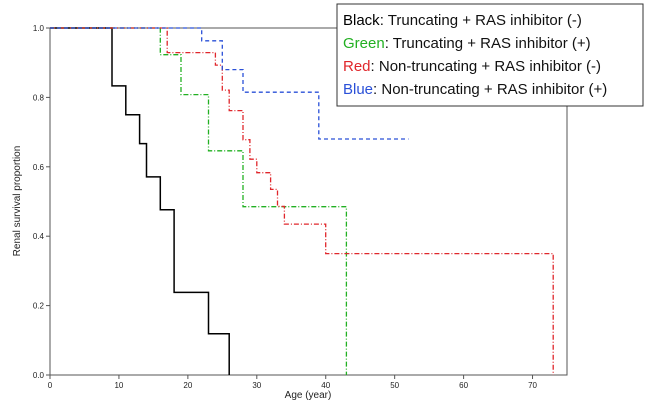 This screenshot has width=646, height=400. What do you see at coordinates (463, 385) in the screenshot?
I see `x-tick-label: 60` at bounding box center [463, 385].